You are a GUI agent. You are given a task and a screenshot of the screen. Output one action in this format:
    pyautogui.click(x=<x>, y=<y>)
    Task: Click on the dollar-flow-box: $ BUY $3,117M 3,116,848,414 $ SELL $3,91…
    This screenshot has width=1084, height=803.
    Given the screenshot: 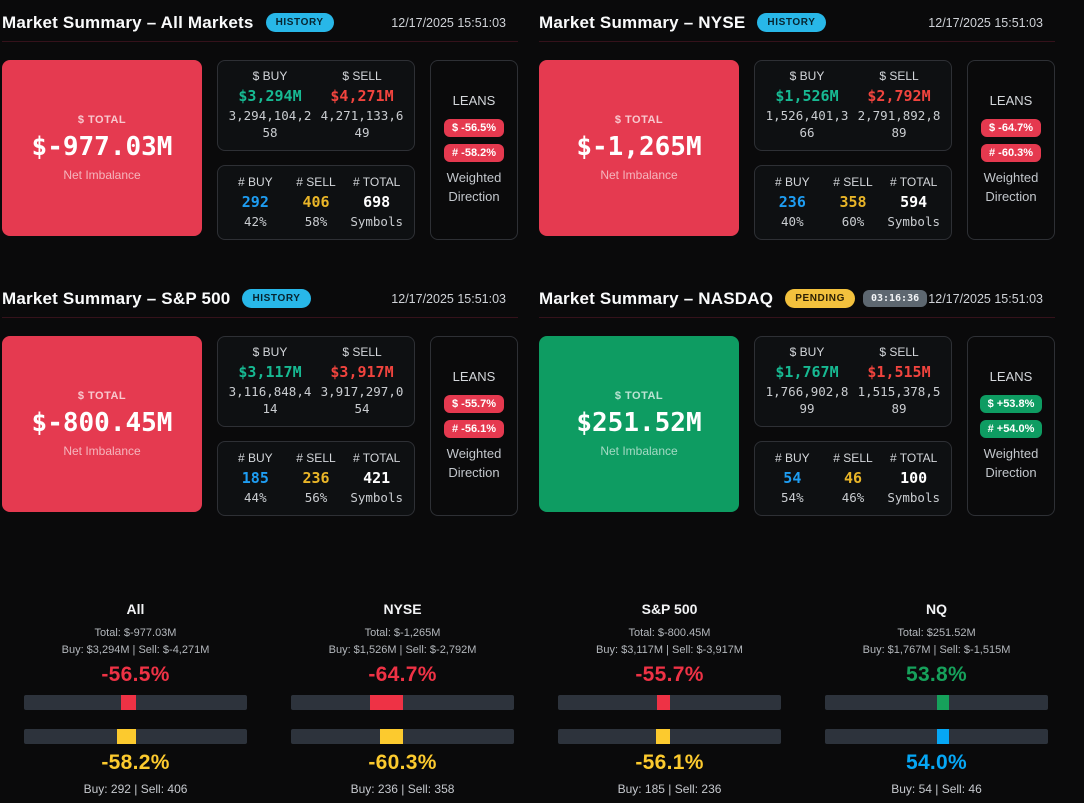 What is the action you would take?
    pyautogui.click(x=316, y=382)
    